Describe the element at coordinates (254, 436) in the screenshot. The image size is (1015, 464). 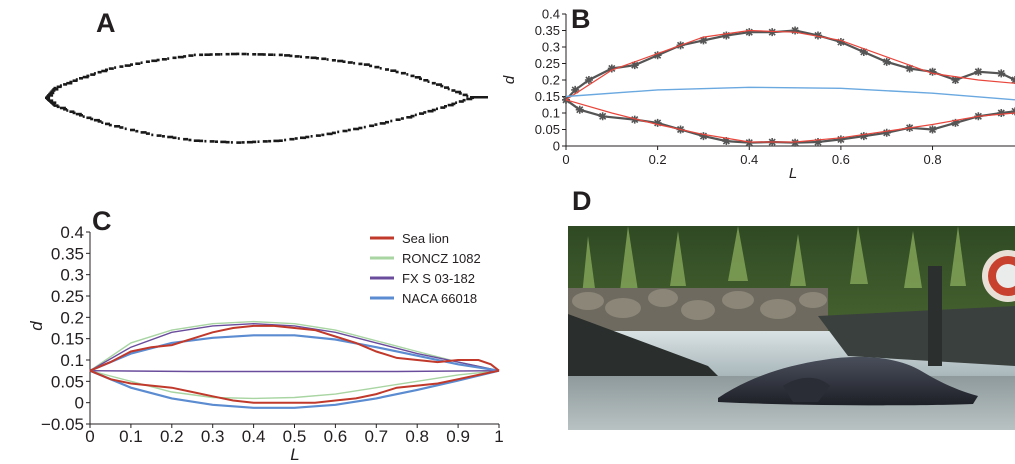
I see `c-x-tick-label: 0.4` at that location.